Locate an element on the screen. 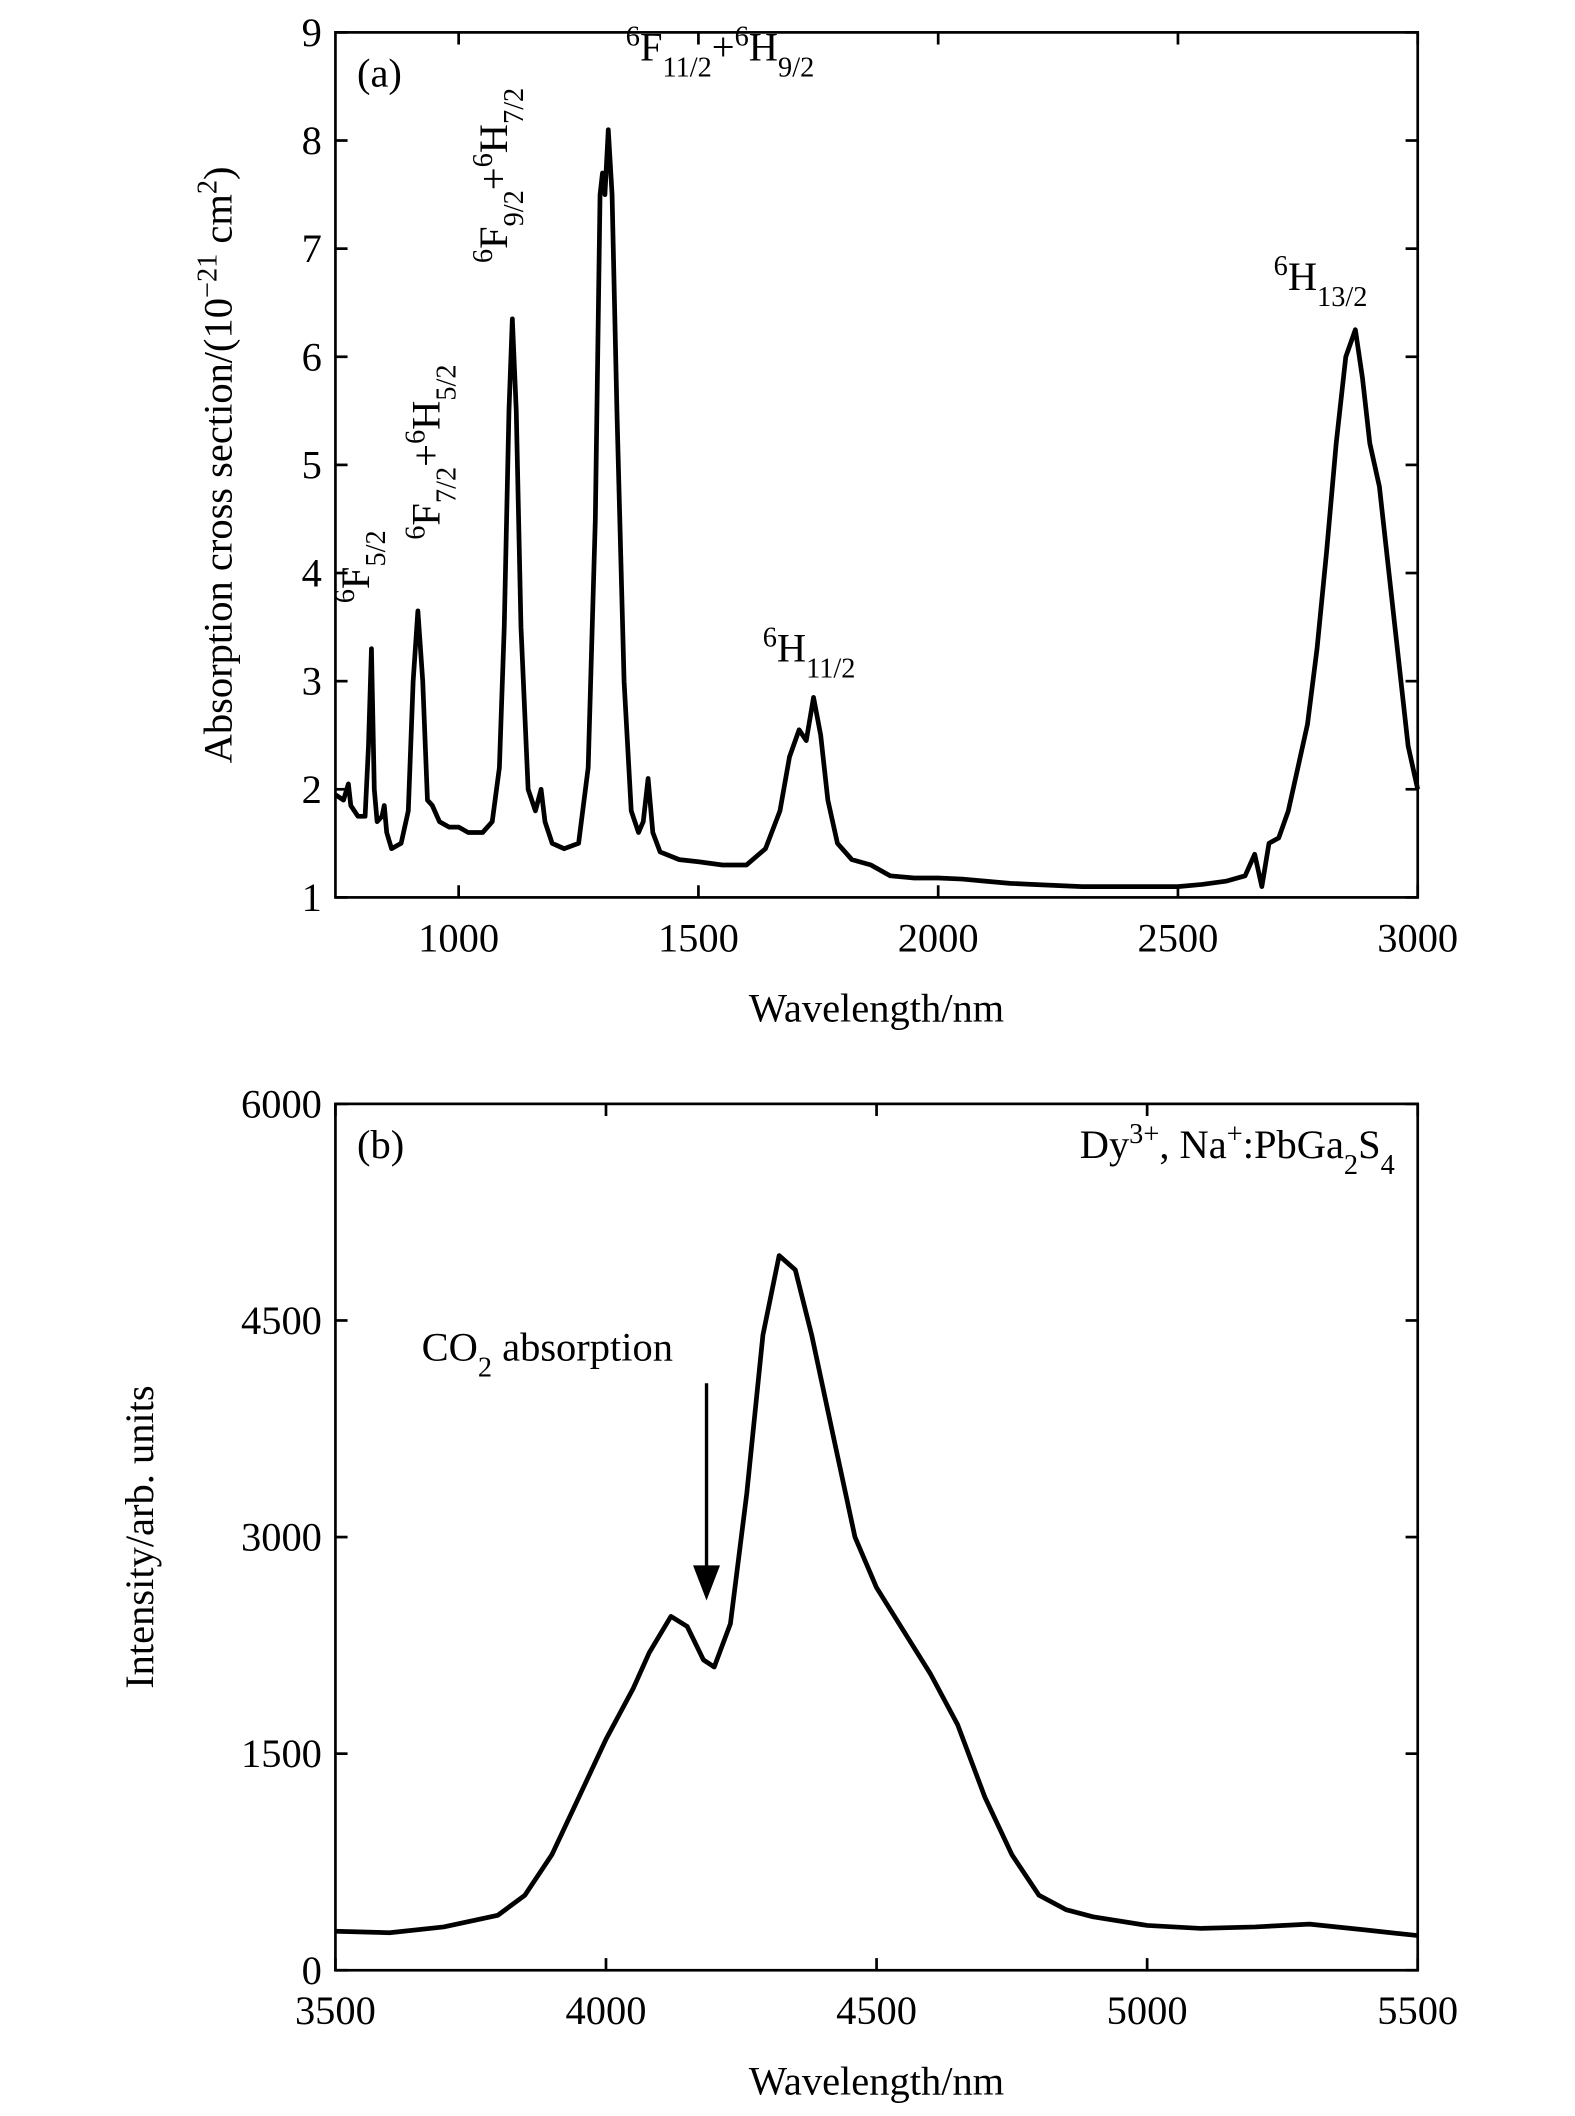 This screenshot has width=1575, height=2116. text-part: Intensity/arb. units is located at coordinates (139, 1536).